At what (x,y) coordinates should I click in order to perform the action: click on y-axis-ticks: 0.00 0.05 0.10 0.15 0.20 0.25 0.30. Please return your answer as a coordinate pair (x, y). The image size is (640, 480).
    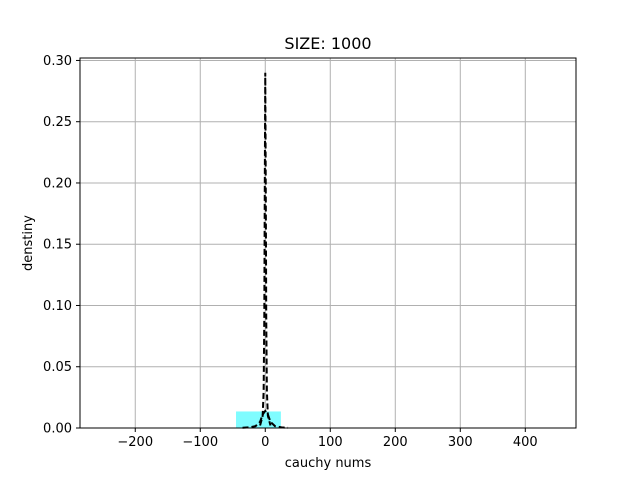
    Looking at the image, I should click on (61, 245).